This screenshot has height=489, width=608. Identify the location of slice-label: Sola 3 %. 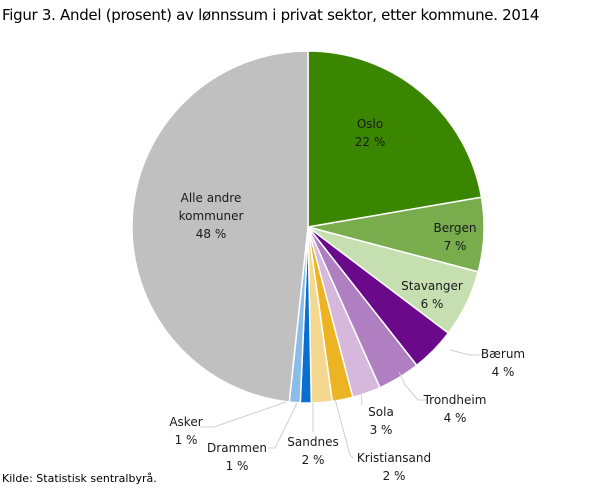
(381, 421).